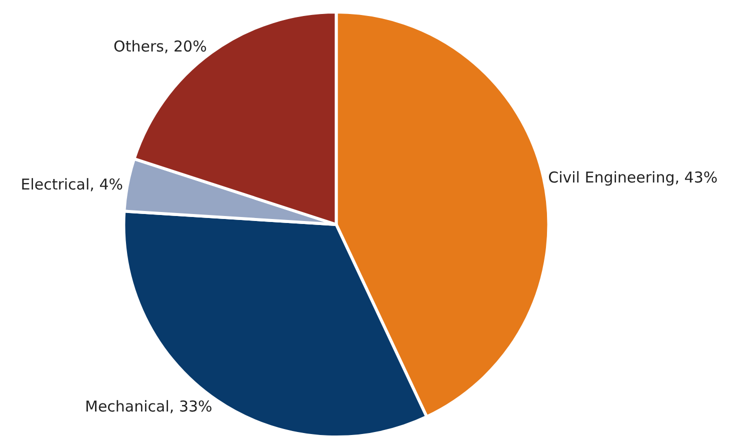  Describe the element at coordinates (633, 177) in the screenshot. I see `slice-label: Civil Engineering, 43%` at that location.